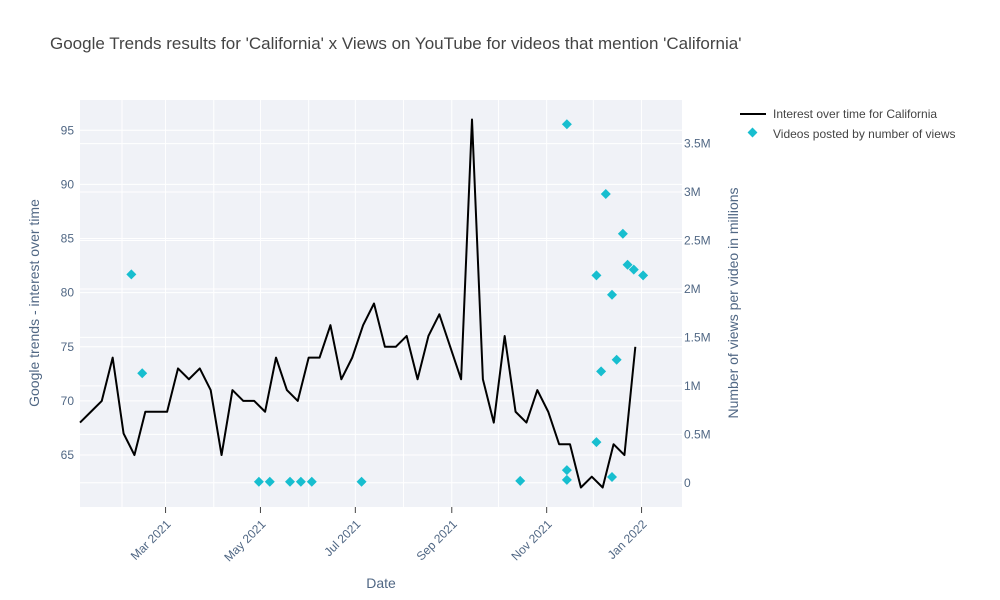 The width and height of the screenshot is (1000, 600). Describe the element at coordinates (244, 540) in the screenshot. I see `x-tick-label: May 2021` at that location.